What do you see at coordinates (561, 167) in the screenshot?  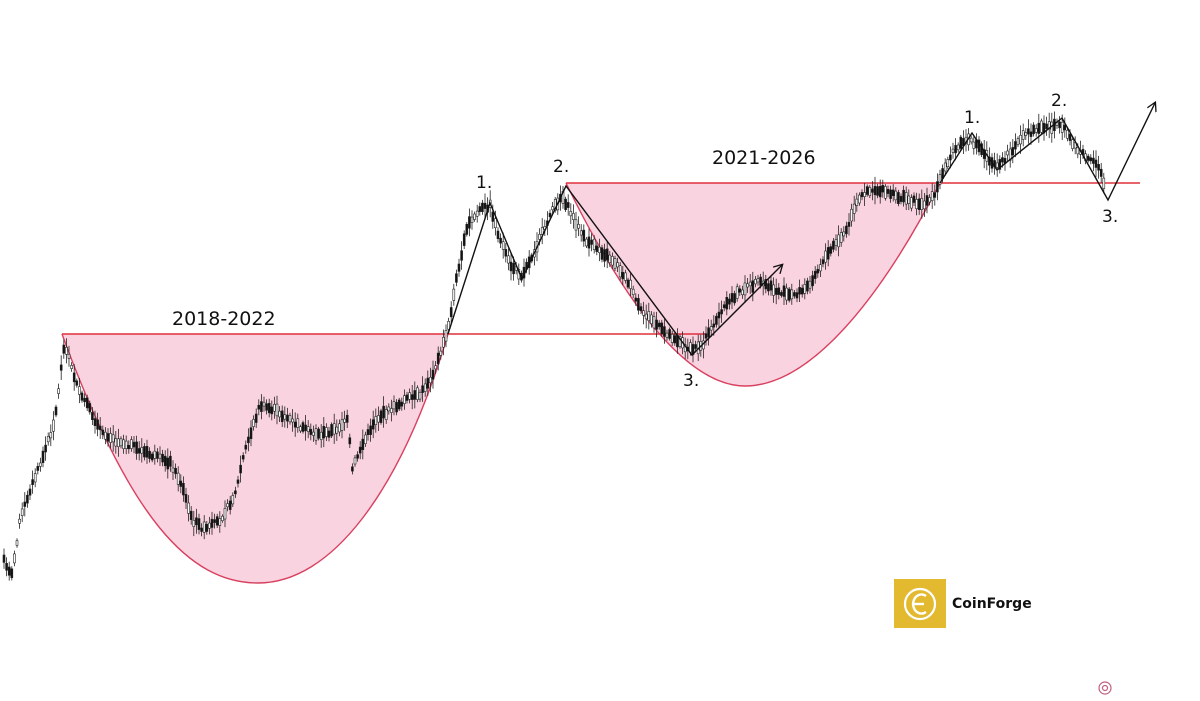 I see `swing-label-first-2: 2.` at bounding box center [561, 167].